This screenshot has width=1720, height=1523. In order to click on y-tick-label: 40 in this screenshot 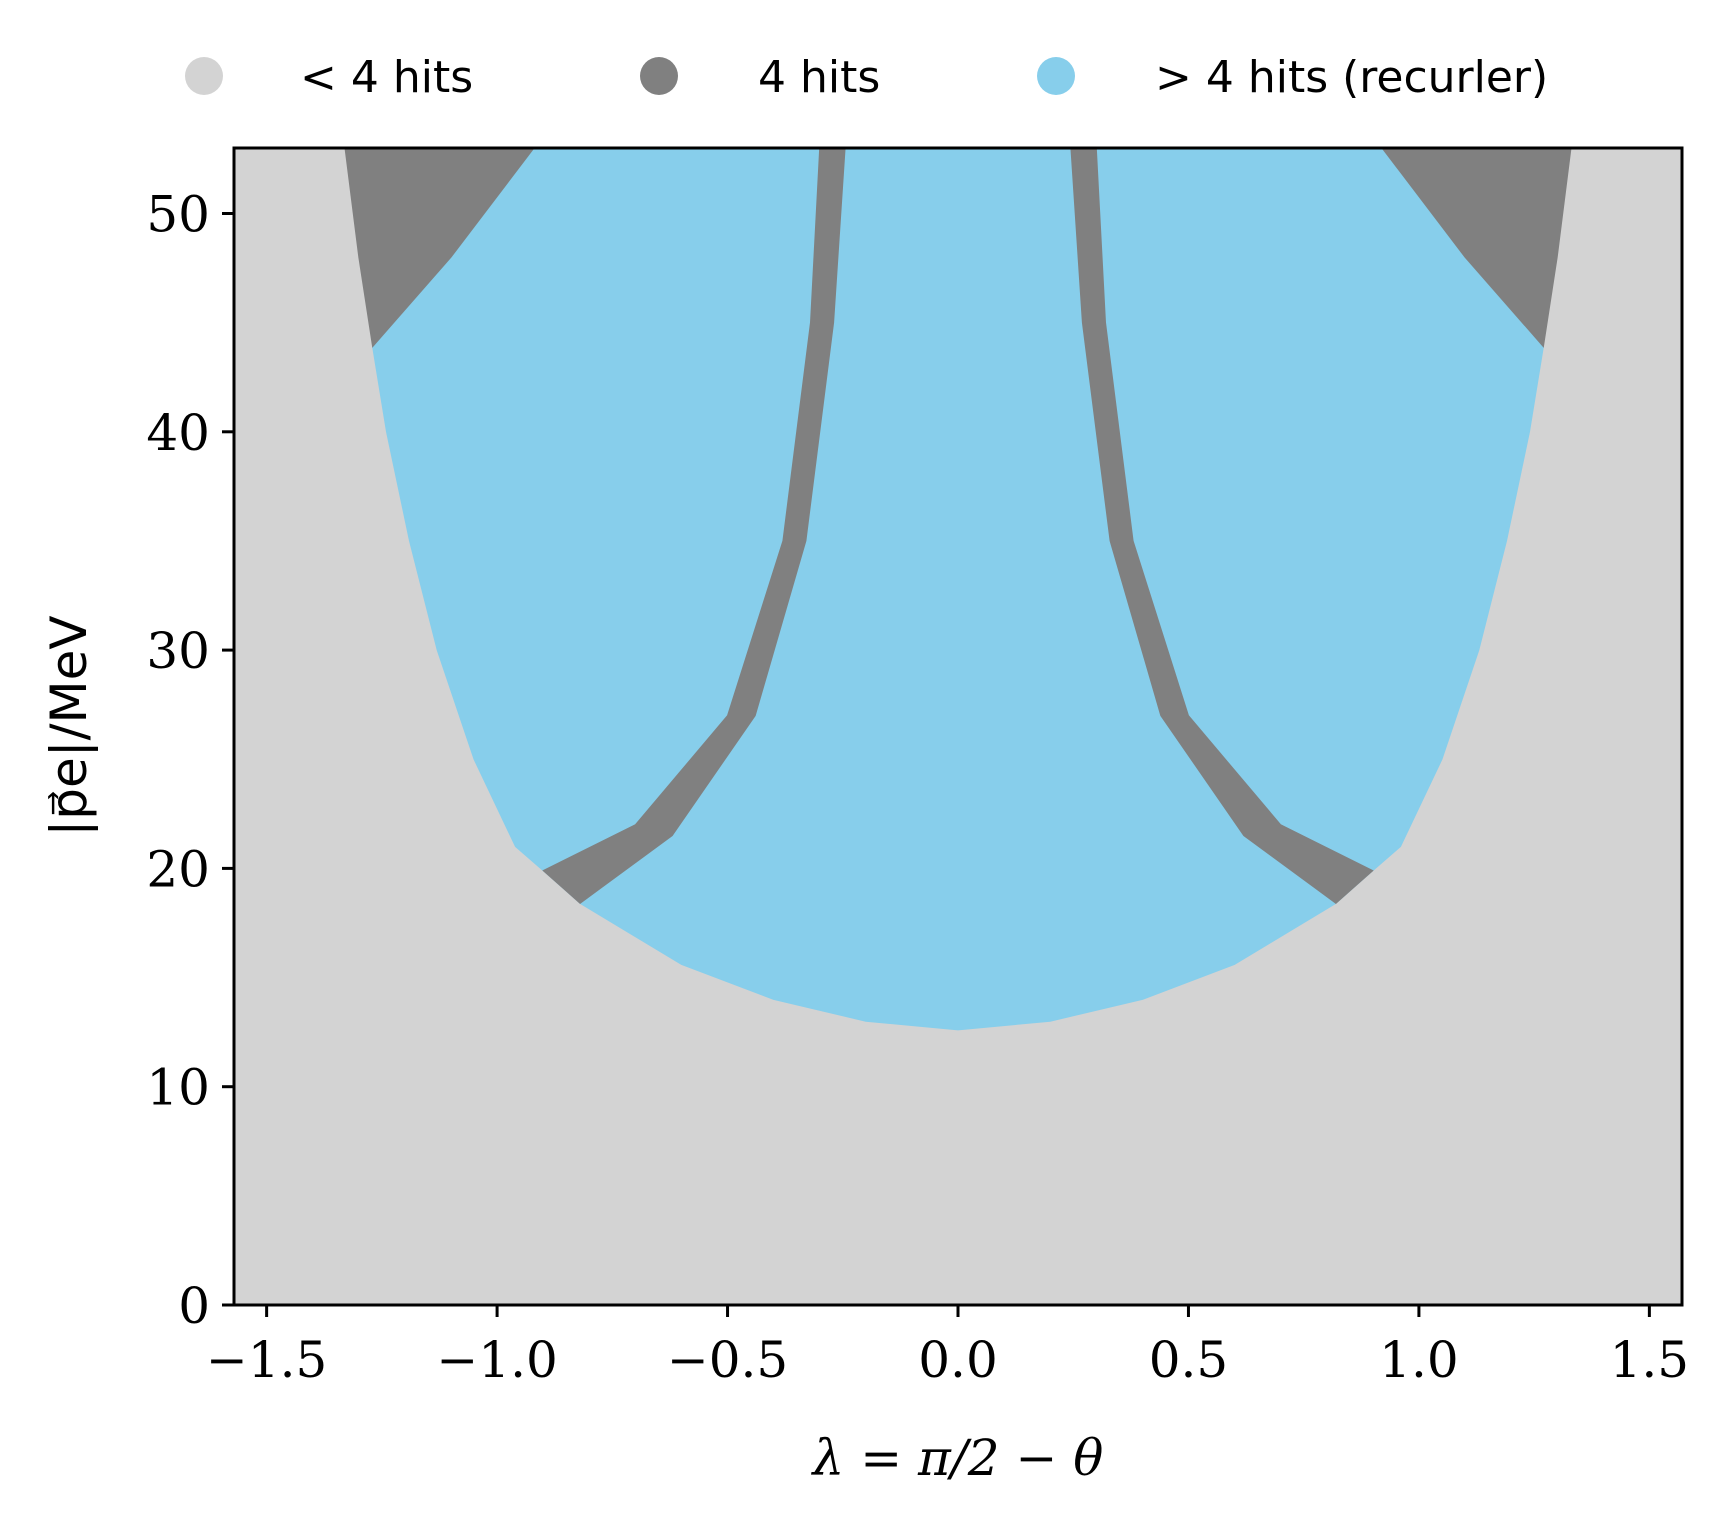, I will do `click(178, 433)`.